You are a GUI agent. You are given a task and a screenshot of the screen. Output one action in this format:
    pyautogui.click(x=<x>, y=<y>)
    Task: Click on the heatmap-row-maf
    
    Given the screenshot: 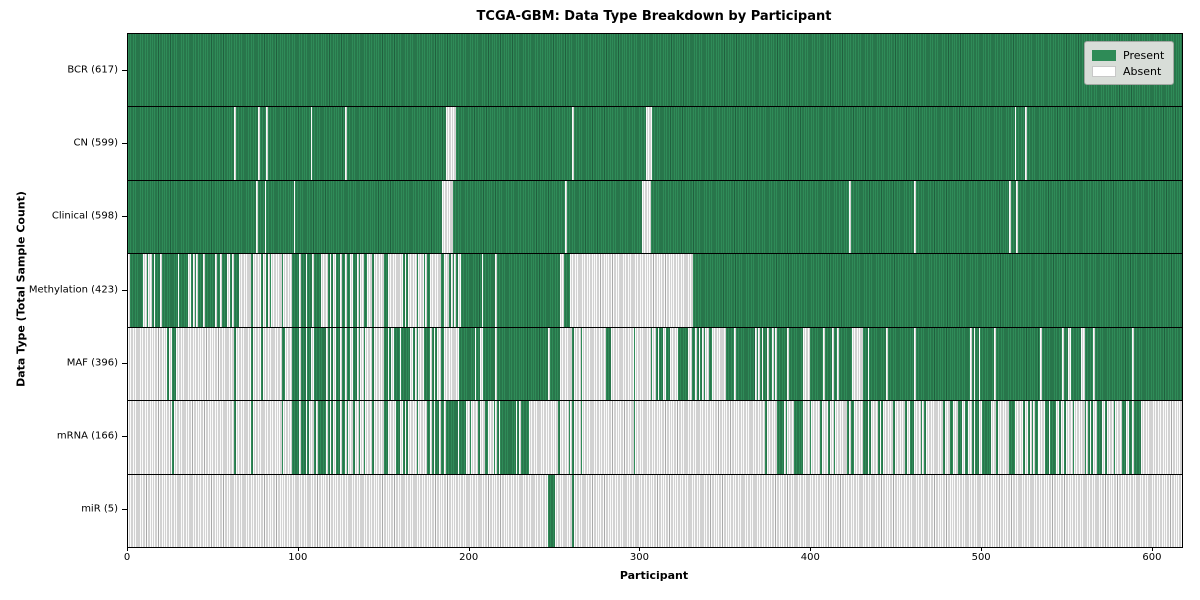 What is the action you would take?
    pyautogui.click(x=655, y=364)
    